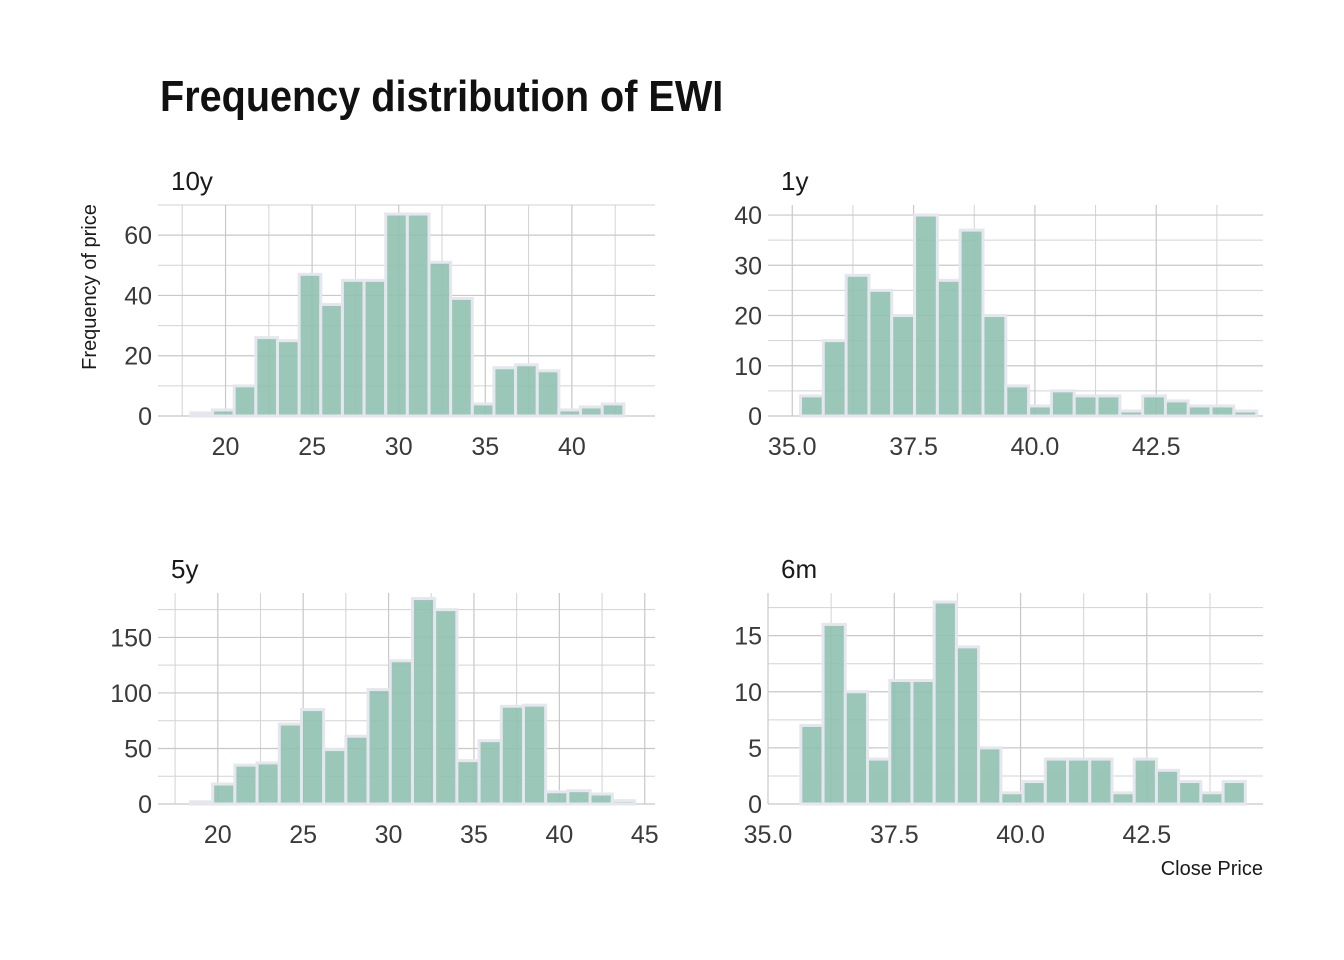 Image resolution: width=1344 pixels, height=960 pixels. I want to click on panel-1y: 0 10 20 30 40 35.0 37.5 40.0 42.5 1y, so click(998, 313).